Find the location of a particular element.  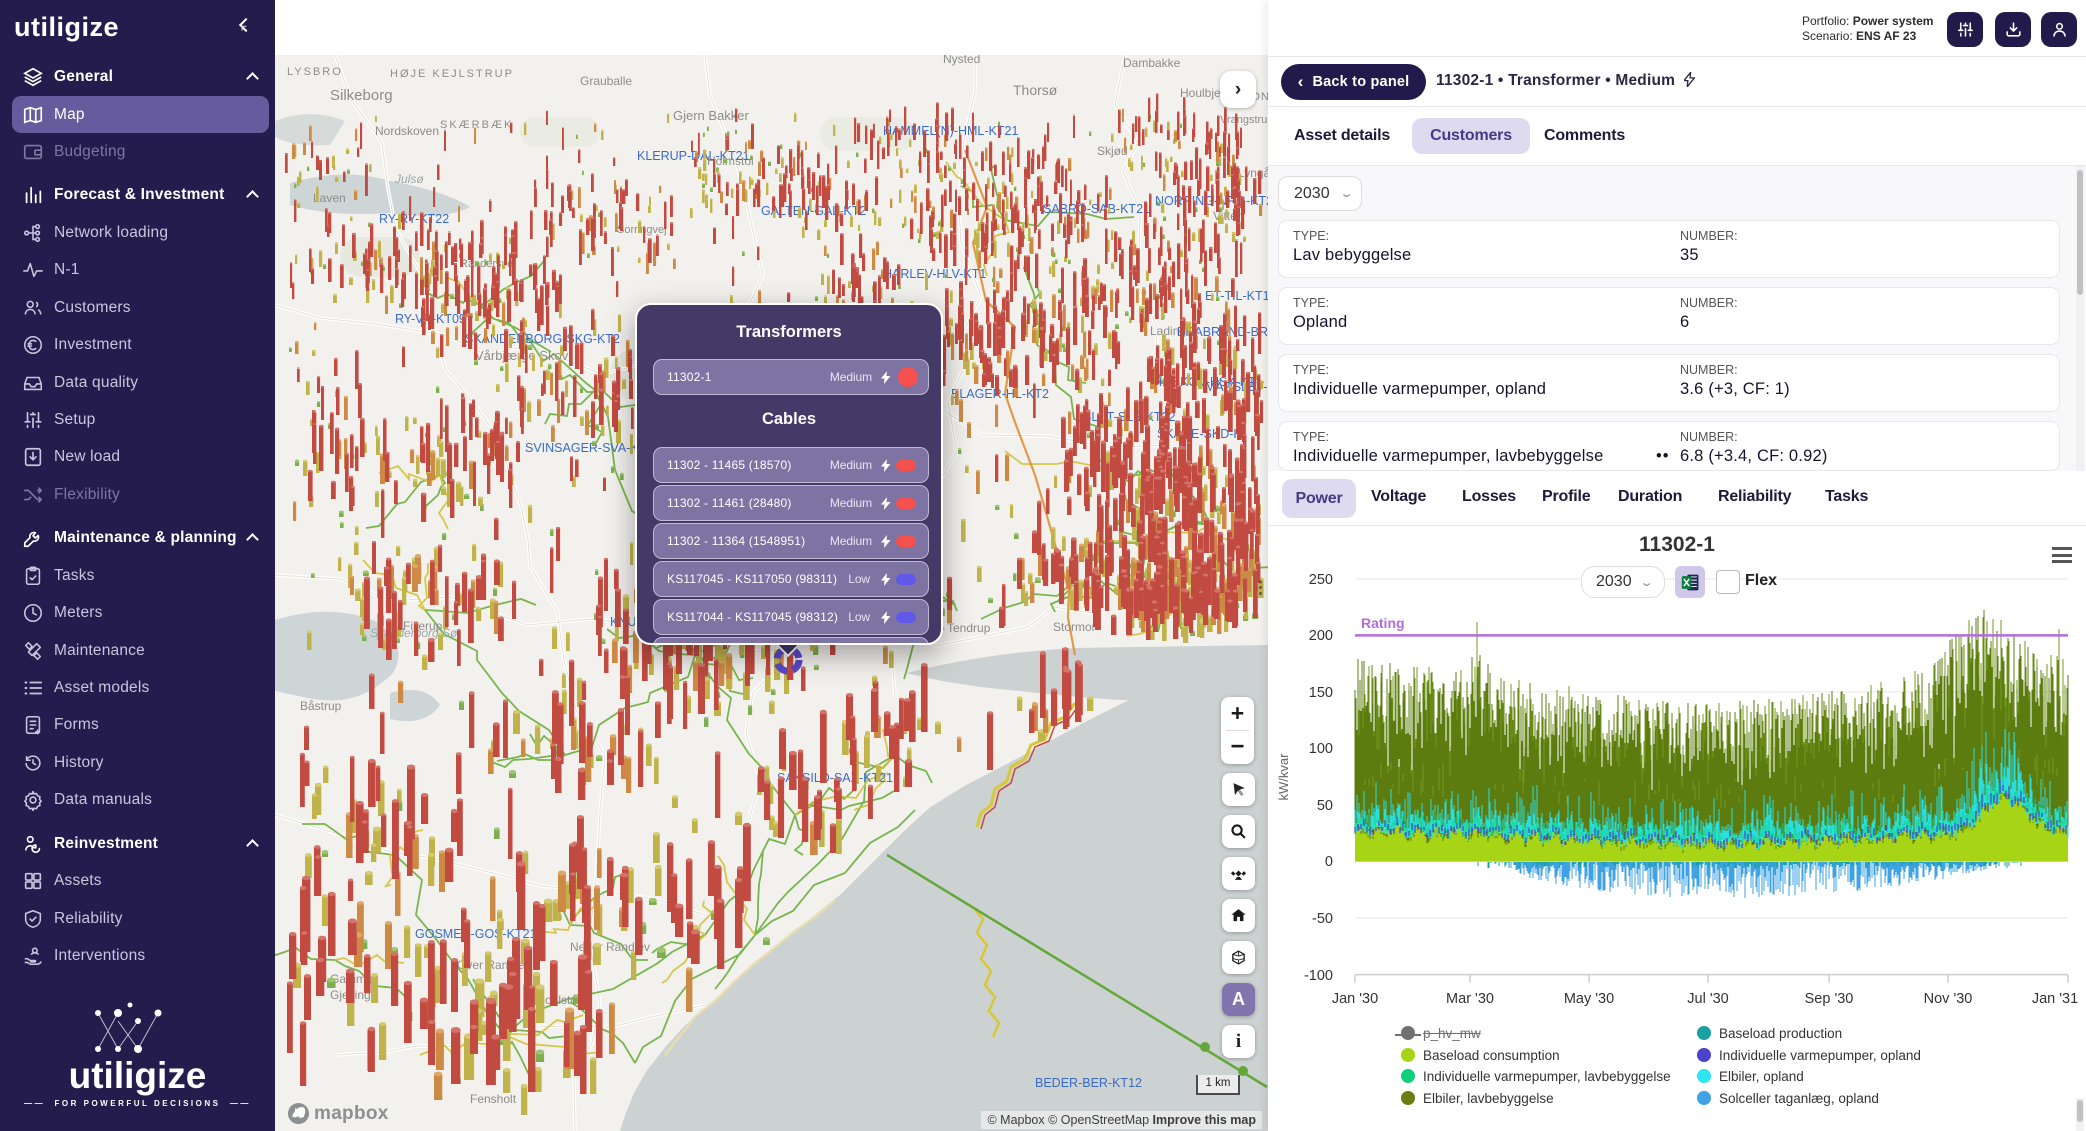

svg-text: May '30 is located at coordinates (1589, 999).